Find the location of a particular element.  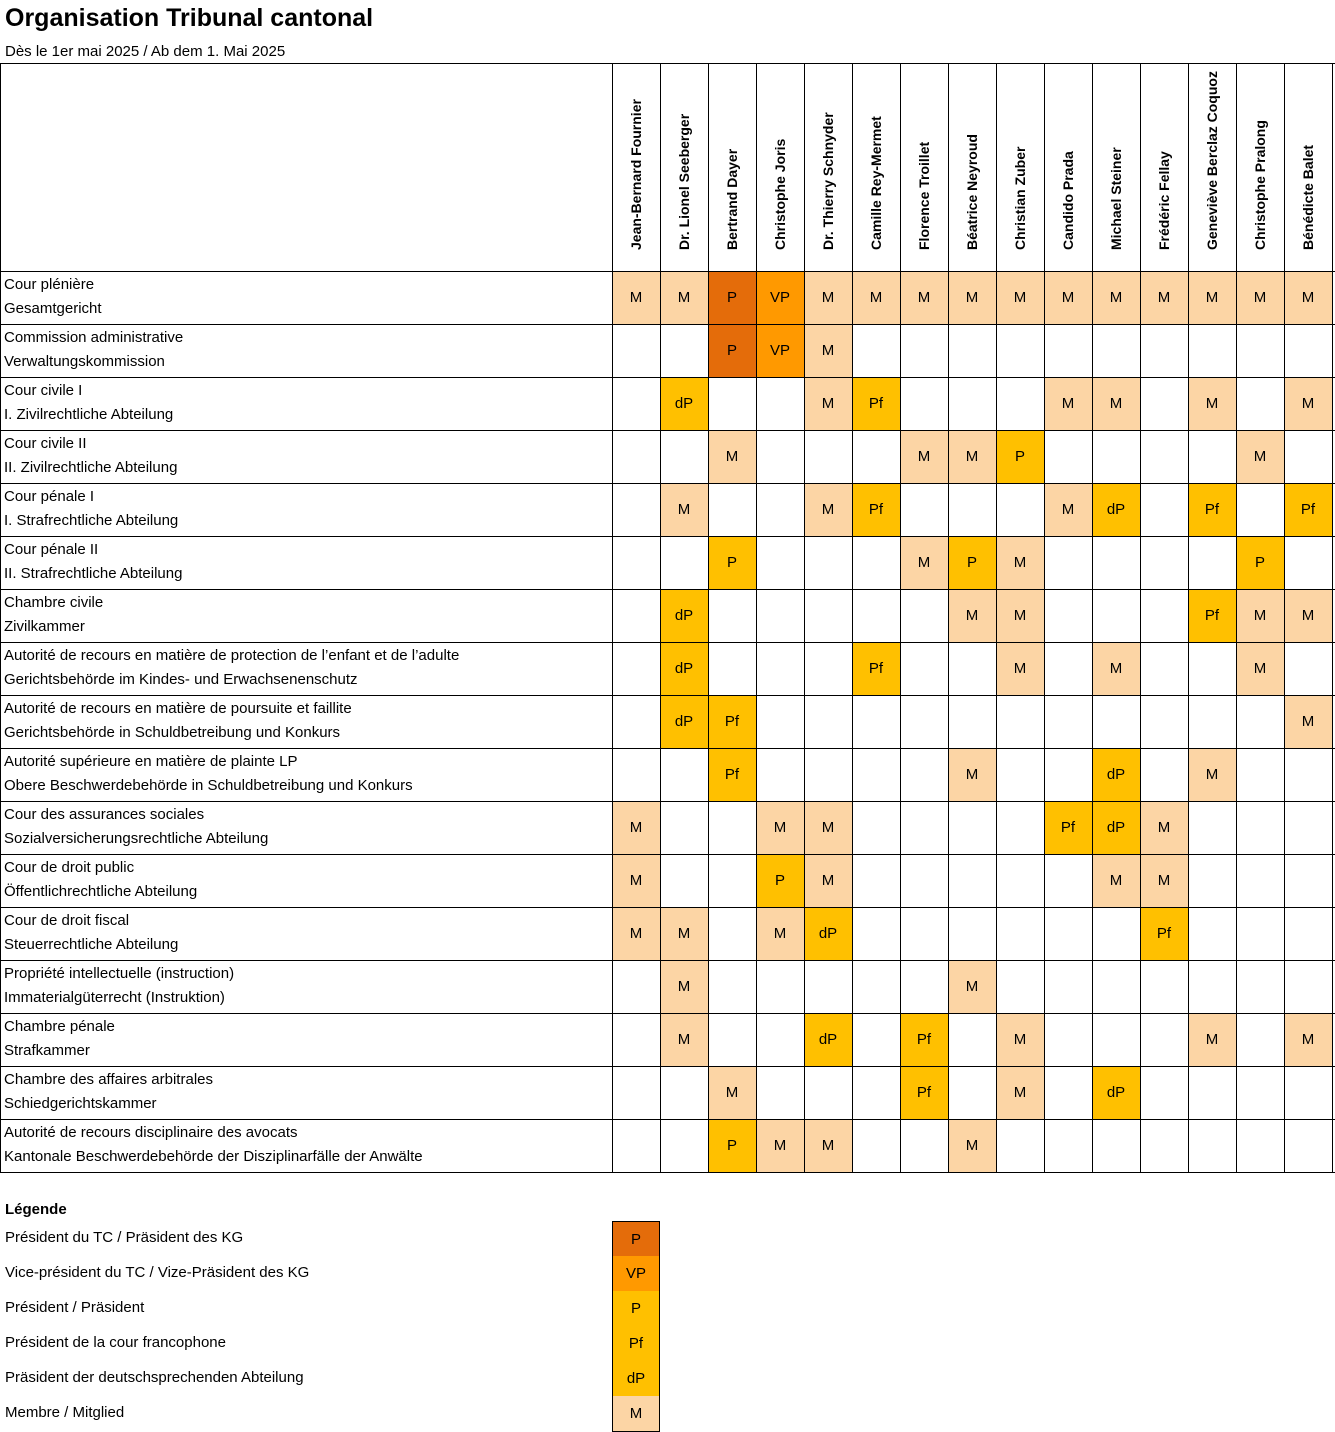

row-label-fr: Propriété intellectuelle (instruction) is located at coordinates (119, 973).